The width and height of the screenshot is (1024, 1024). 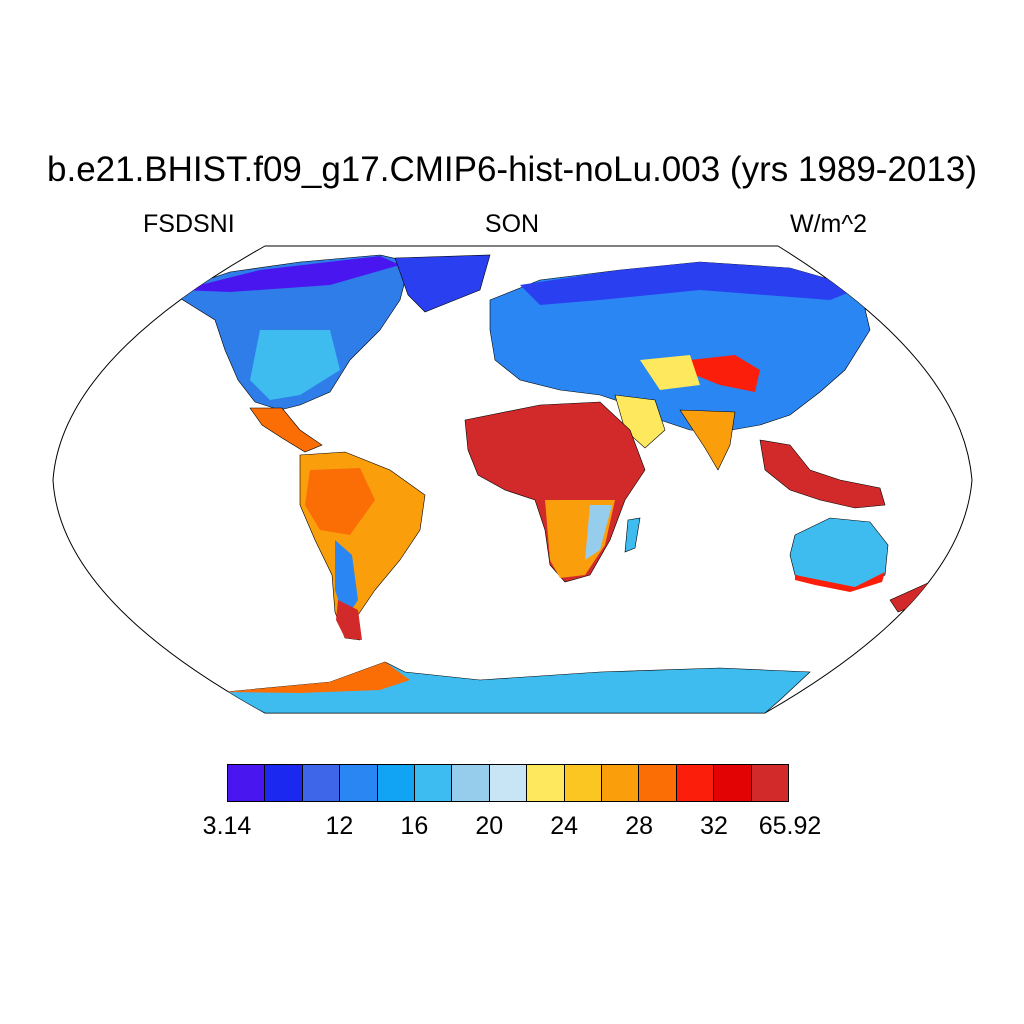 What do you see at coordinates (489, 826) in the screenshot?
I see `colorbar-tick-label: 20` at bounding box center [489, 826].